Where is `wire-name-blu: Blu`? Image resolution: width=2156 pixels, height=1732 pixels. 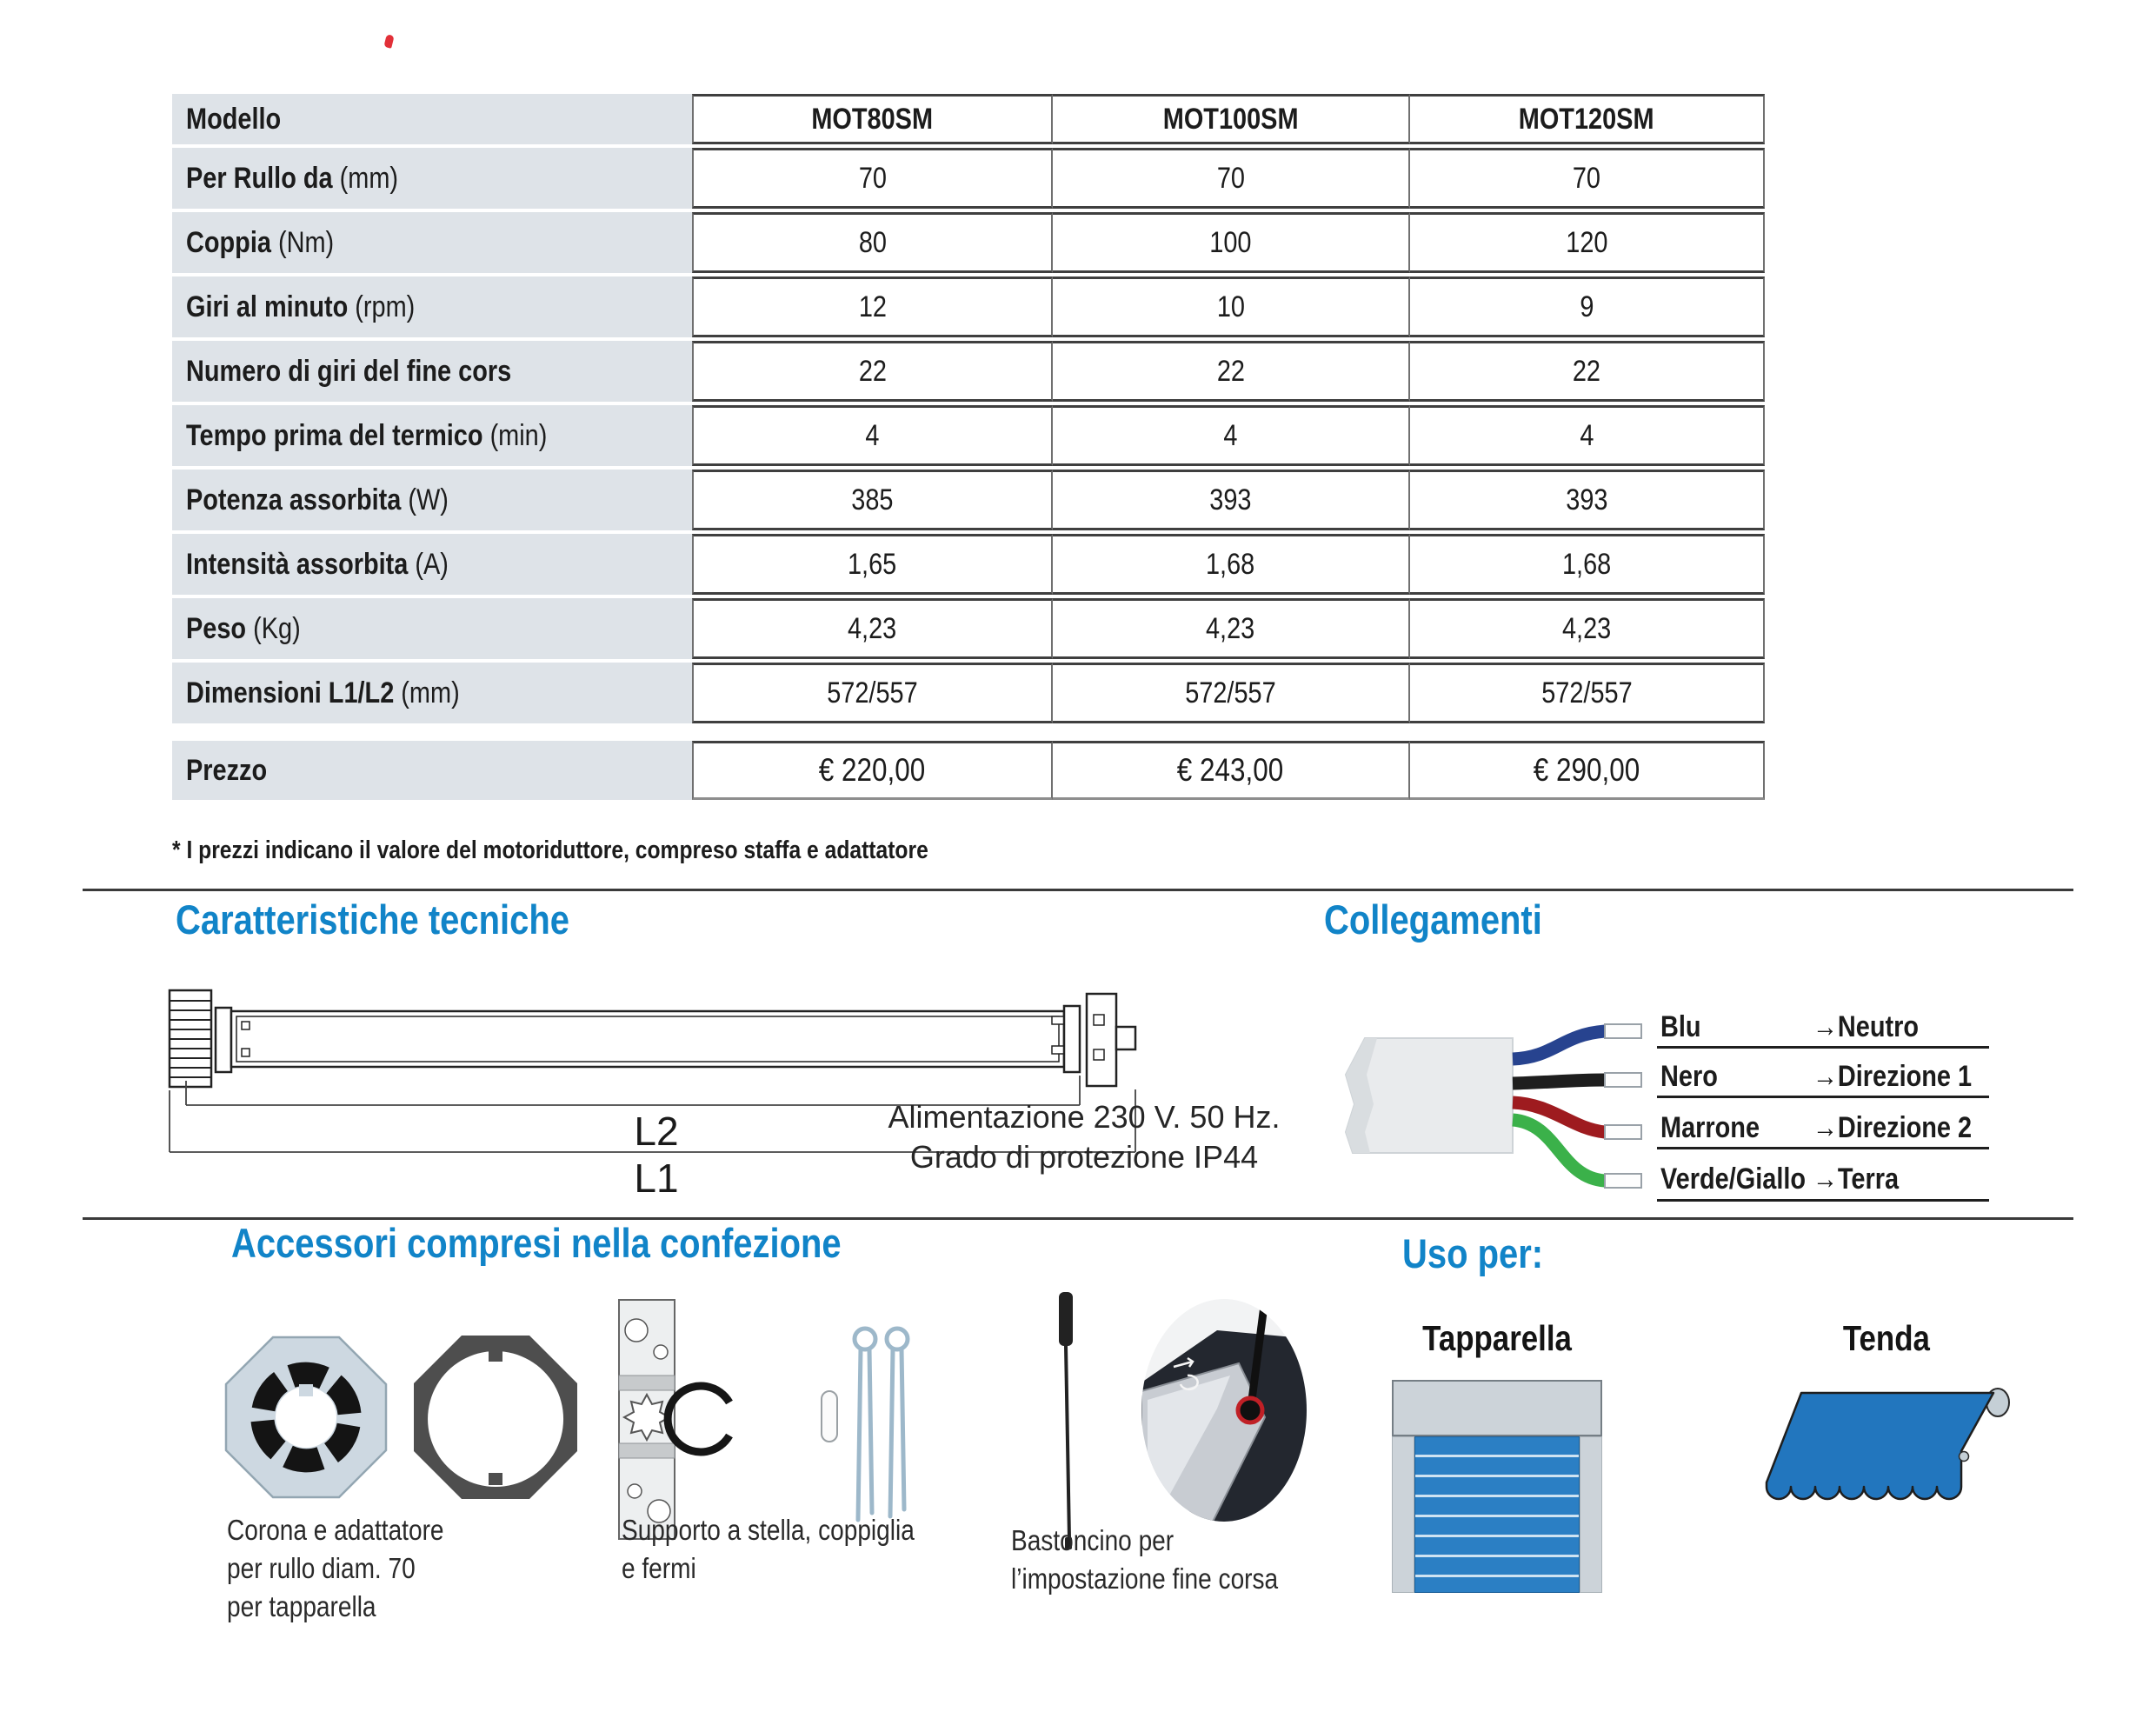 wire-name-blu: Blu is located at coordinates (1681, 1026).